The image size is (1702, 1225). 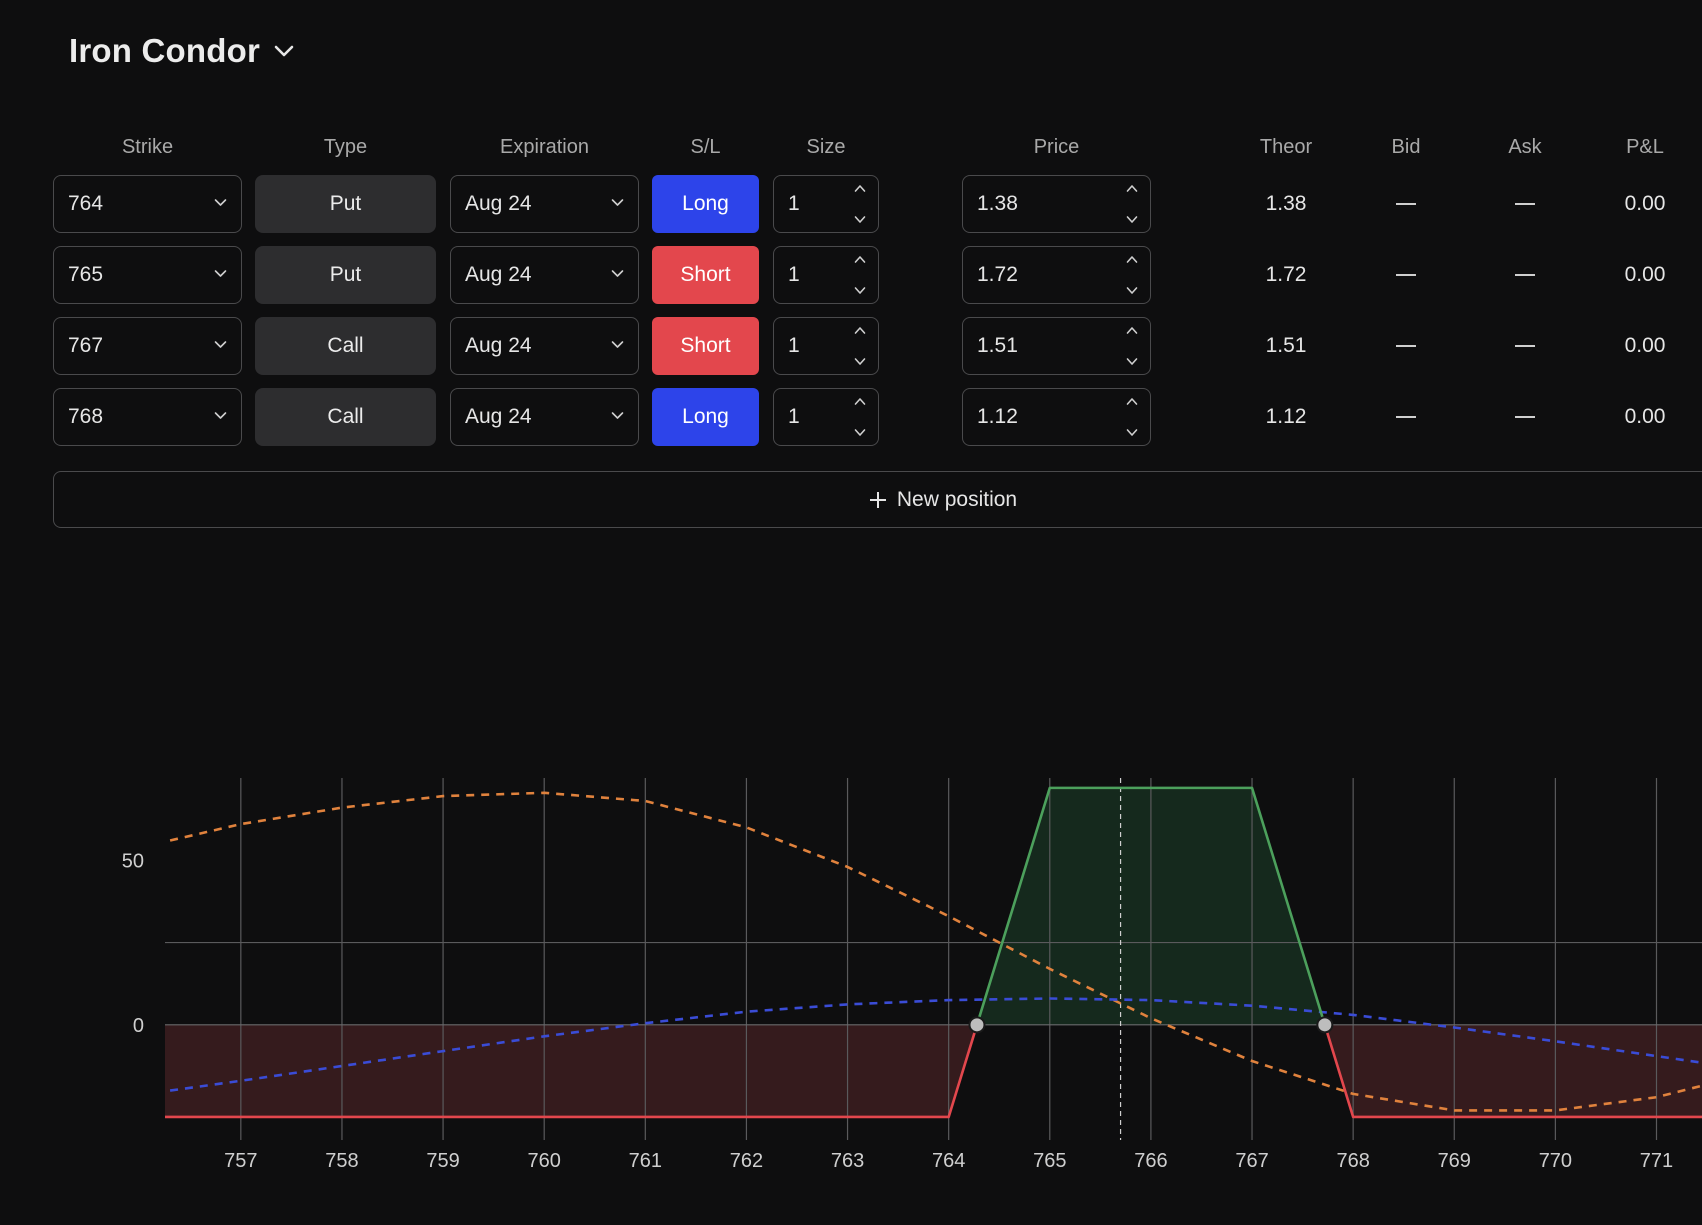 I want to click on theor-value: 1.51, so click(x=1286, y=345).